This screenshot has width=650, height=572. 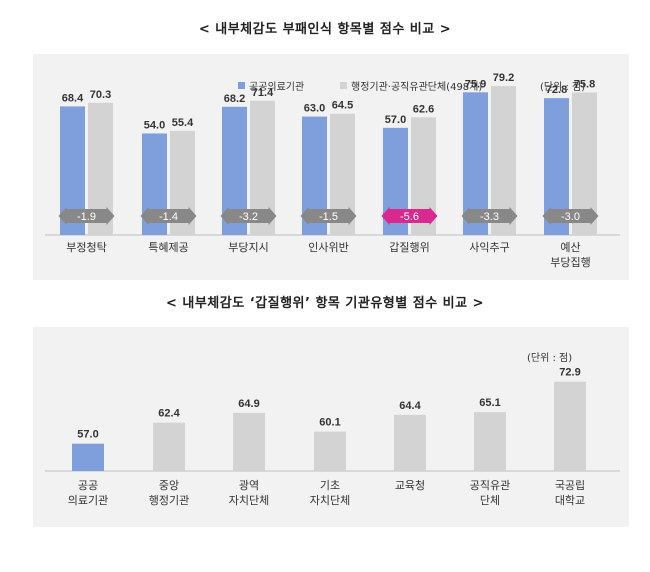 What do you see at coordinates (570, 500) in the screenshot?
I see `category-label: 대학교` at bounding box center [570, 500].